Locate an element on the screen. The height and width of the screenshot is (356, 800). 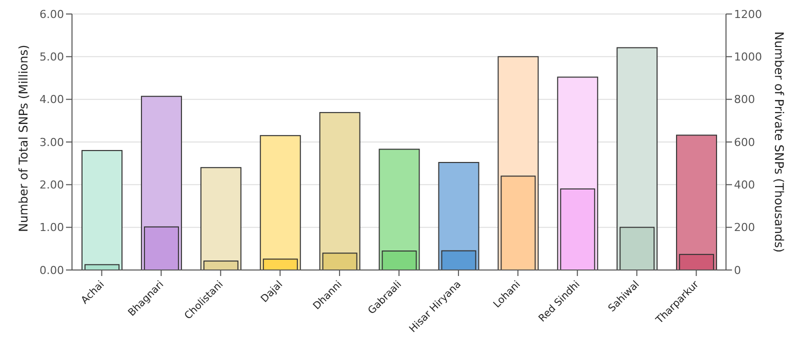
y2-tick-label: 200 is located at coordinates (744, 227).